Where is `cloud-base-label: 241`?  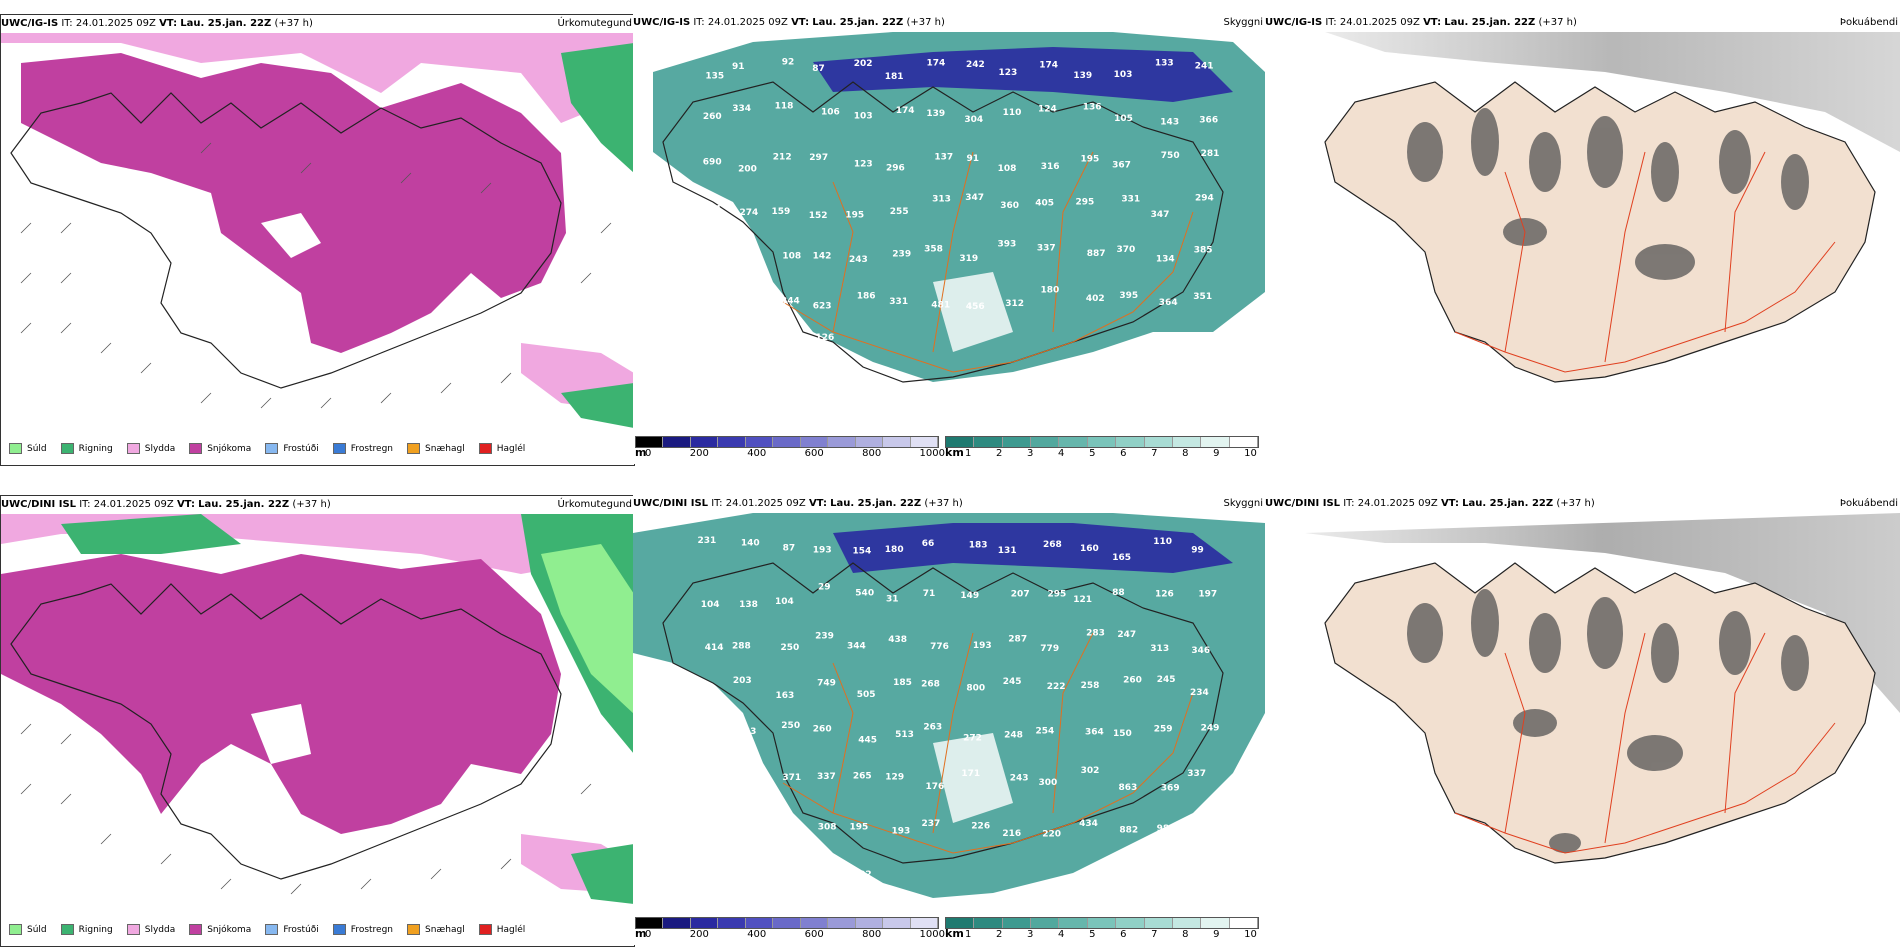
cloud-base-label: 241 is located at coordinates (1204, 66).